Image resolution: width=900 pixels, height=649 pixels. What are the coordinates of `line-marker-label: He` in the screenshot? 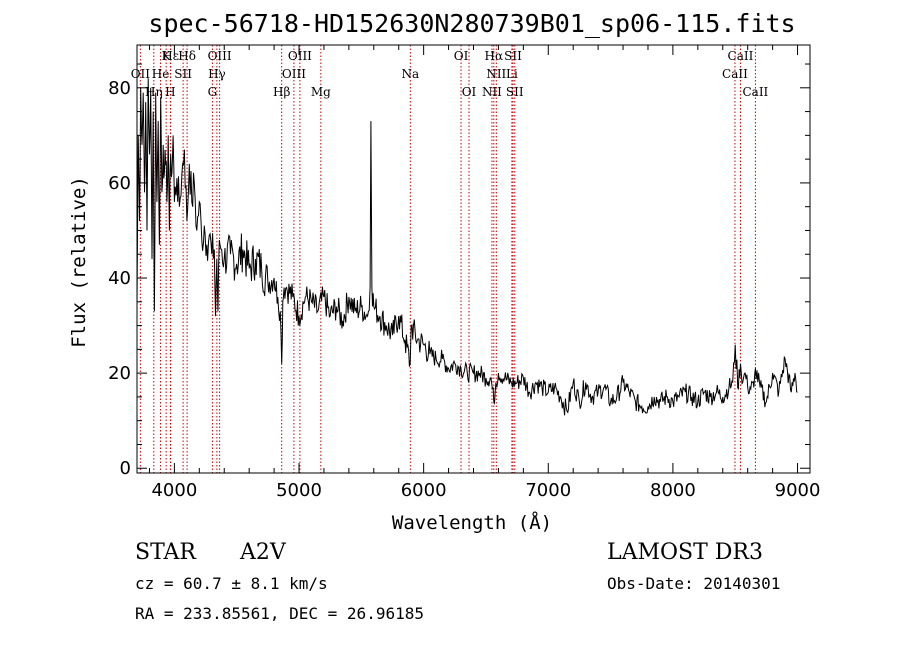 It's located at (161, 74).